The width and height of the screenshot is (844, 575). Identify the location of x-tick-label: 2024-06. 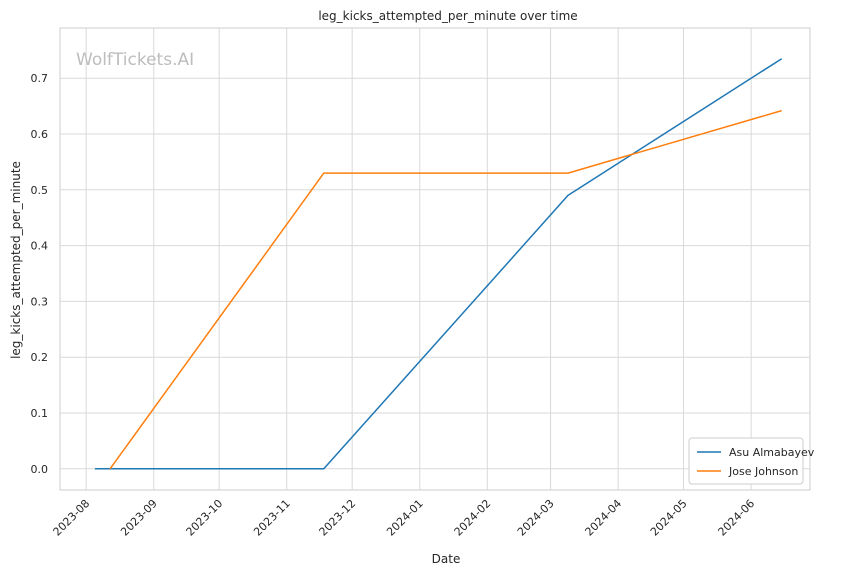
(737, 518).